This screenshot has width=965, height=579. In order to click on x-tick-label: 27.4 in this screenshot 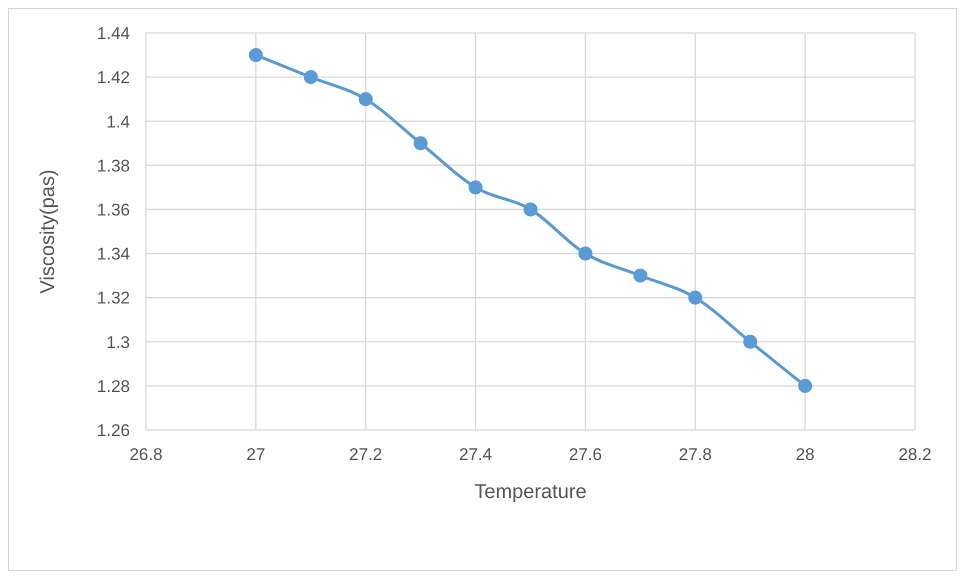, I will do `click(475, 454)`.